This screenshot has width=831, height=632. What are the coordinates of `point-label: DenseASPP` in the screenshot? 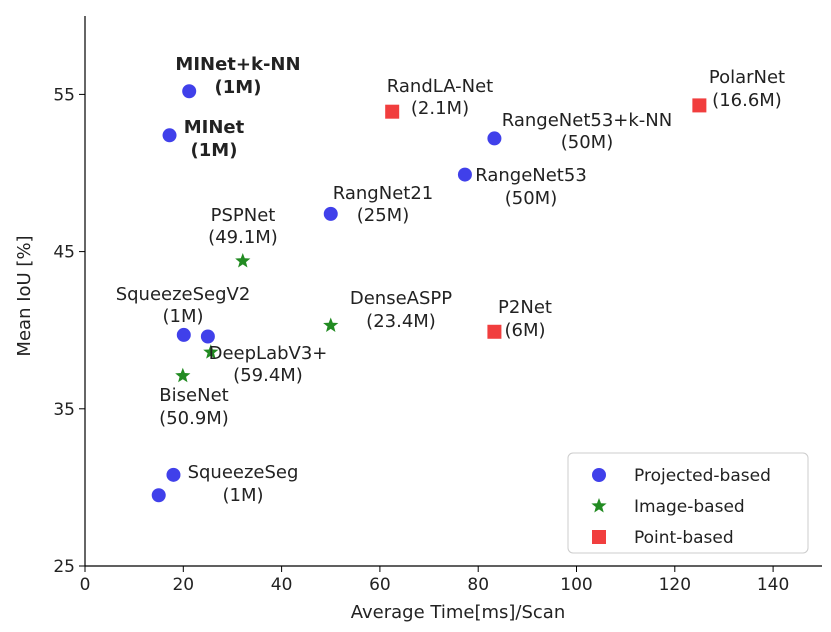 It's located at (401, 298).